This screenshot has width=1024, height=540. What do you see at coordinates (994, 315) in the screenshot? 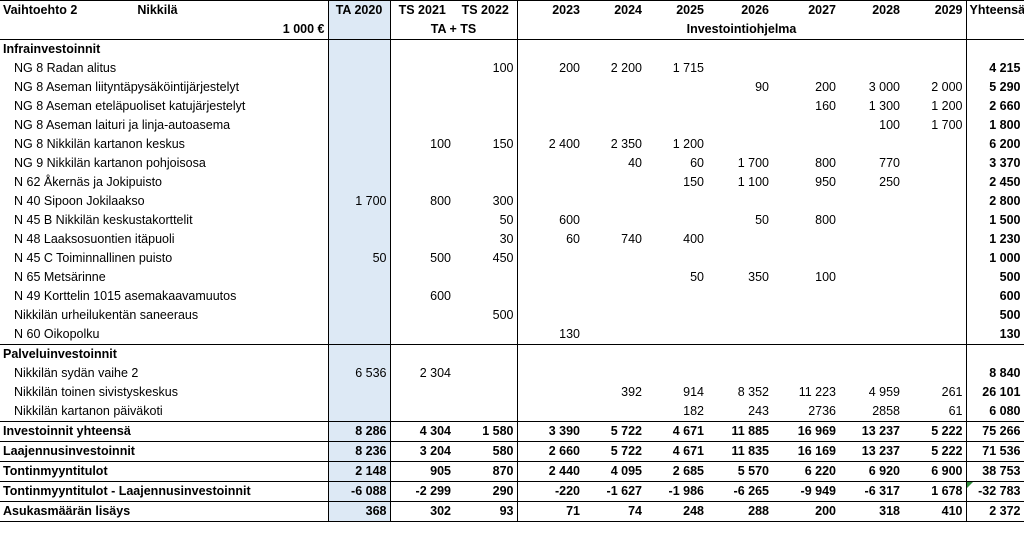
I see `value-cell: 500` at bounding box center [994, 315].